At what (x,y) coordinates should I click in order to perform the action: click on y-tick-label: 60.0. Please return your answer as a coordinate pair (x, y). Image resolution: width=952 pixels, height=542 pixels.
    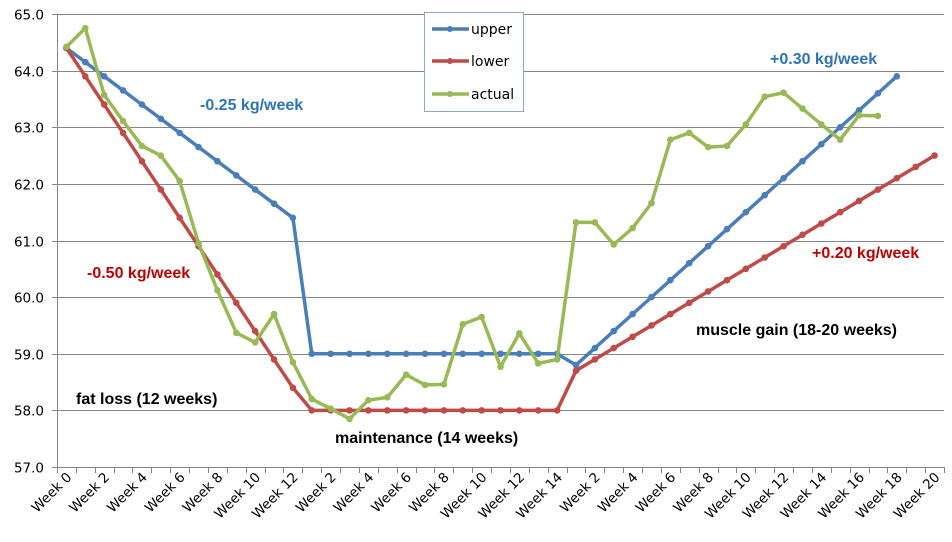
    Looking at the image, I should click on (29, 299).